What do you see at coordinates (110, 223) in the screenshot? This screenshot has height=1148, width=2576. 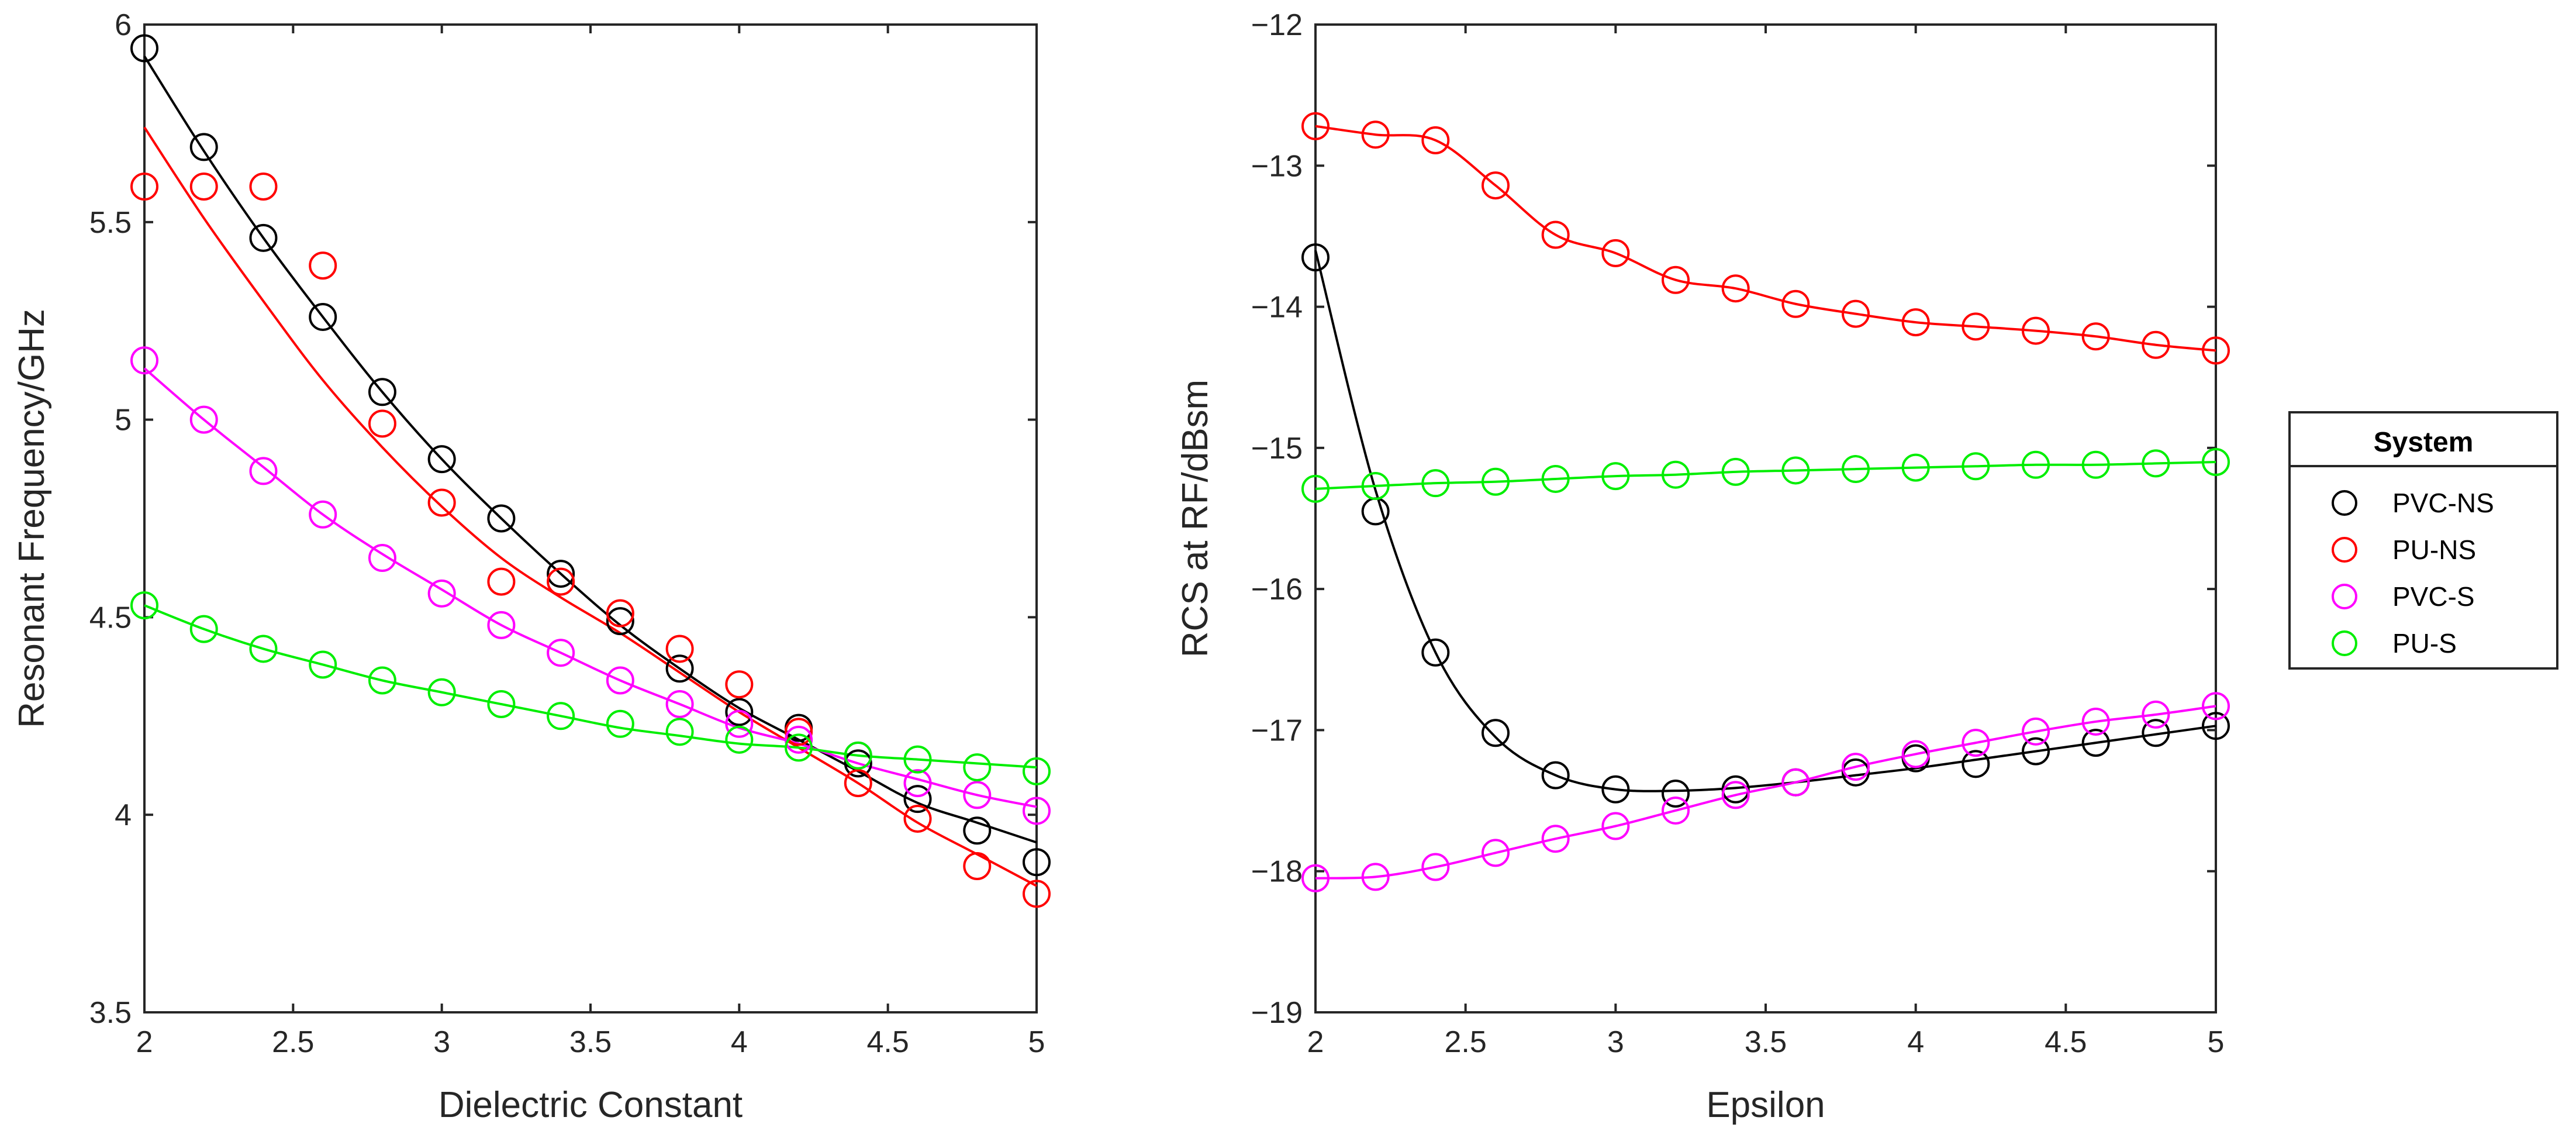 I see `y-tick-label: 5.5` at bounding box center [110, 223].